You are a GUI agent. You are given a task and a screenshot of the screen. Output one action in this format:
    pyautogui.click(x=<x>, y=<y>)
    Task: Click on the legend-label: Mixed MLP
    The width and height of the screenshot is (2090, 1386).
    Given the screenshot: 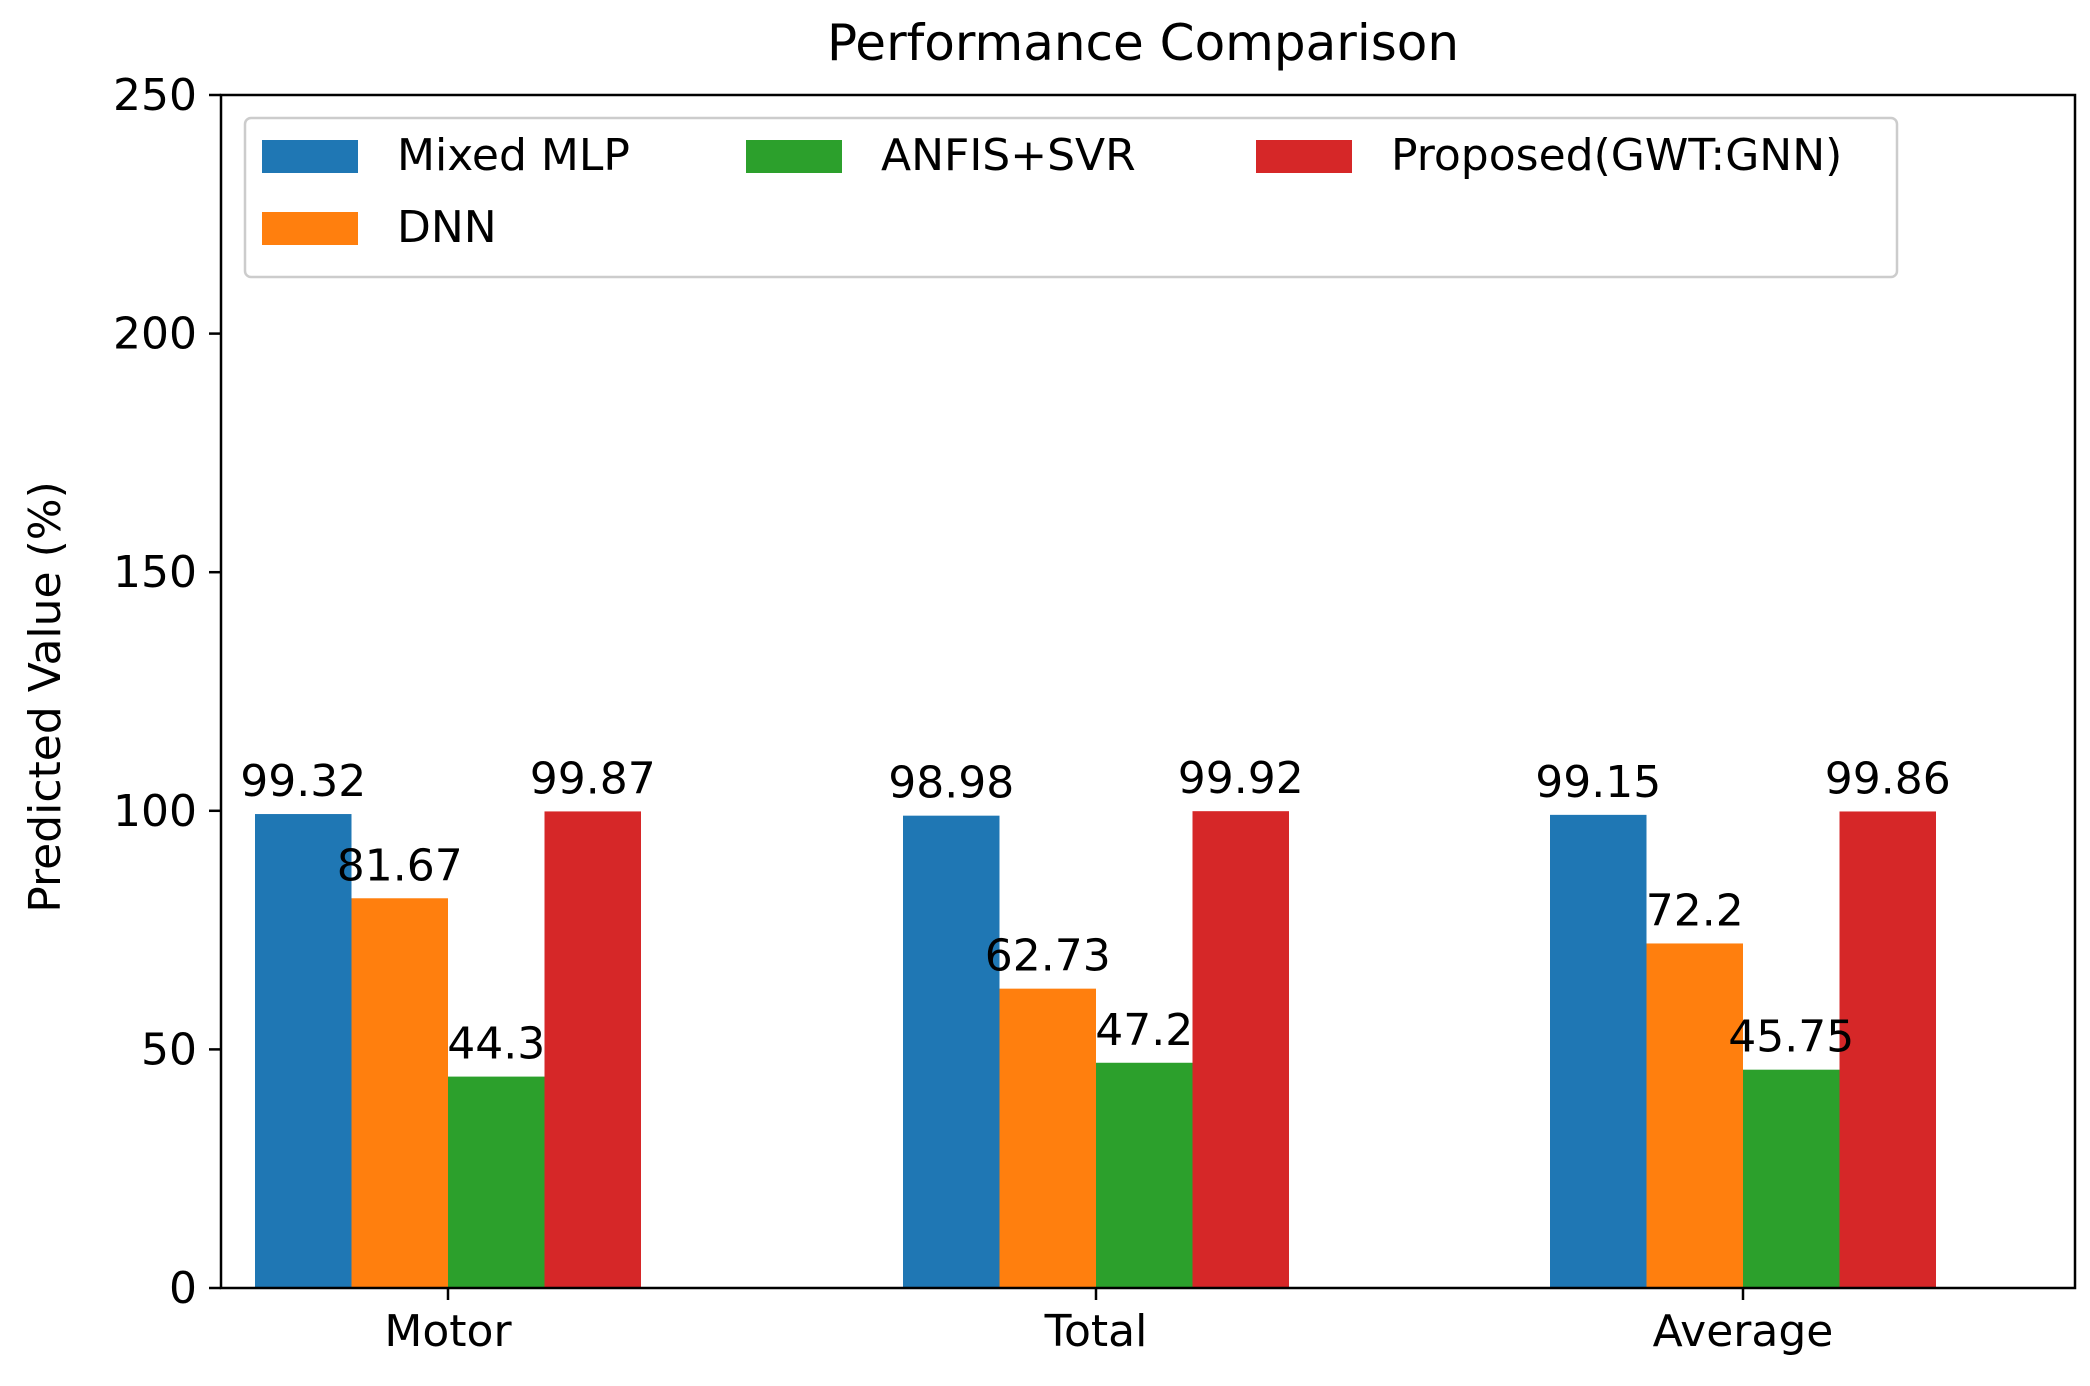 What is the action you would take?
    pyautogui.click(x=513, y=155)
    